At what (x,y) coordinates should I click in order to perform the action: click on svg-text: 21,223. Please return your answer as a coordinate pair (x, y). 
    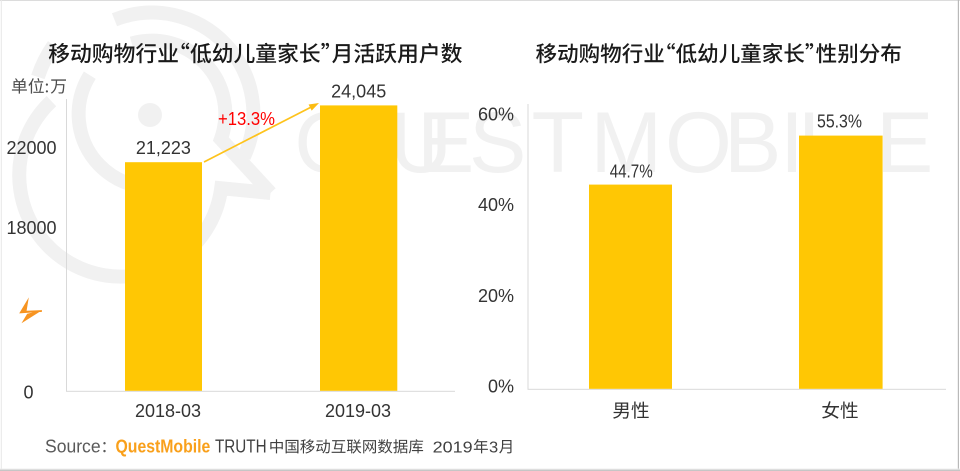
    Looking at the image, I should click on (163, 148).